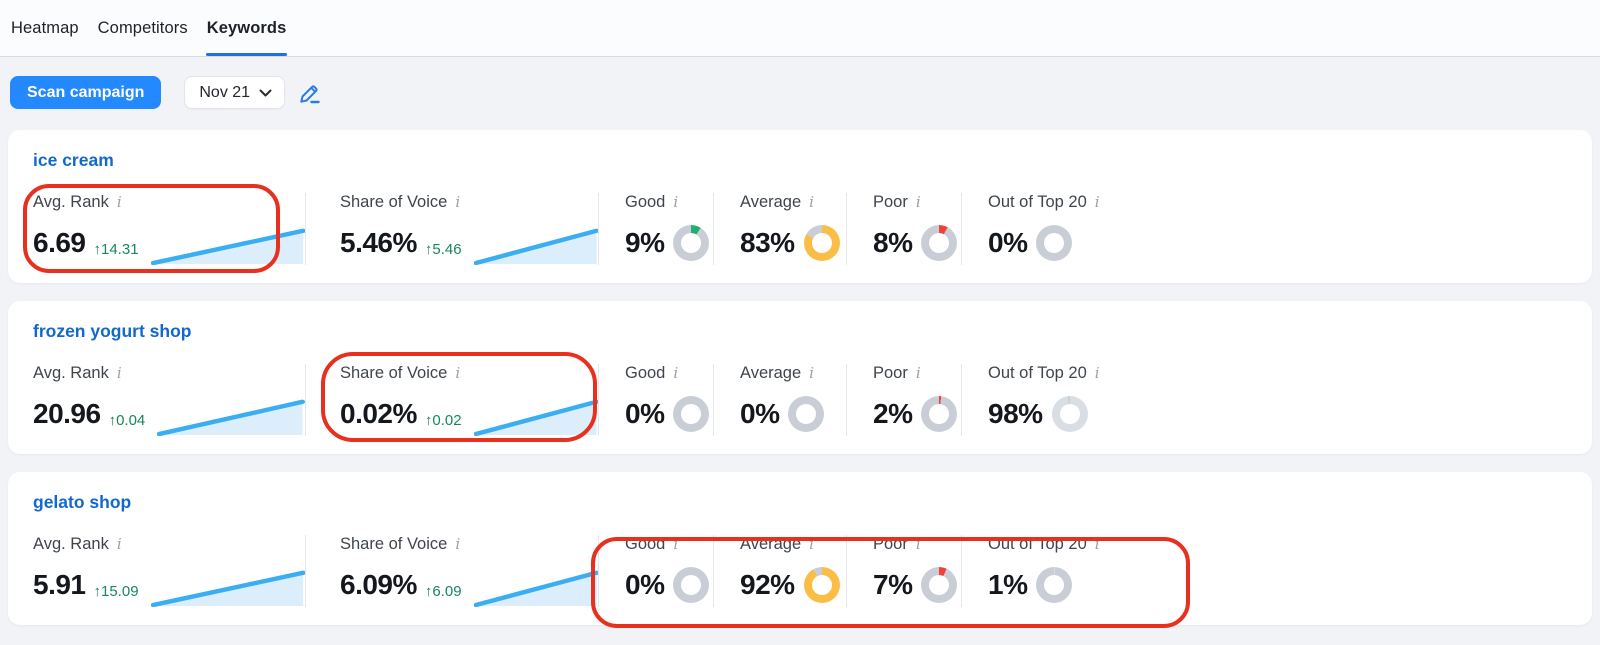  I want to click on toolbar: Scan campaign Nov 21, so click(805, 92).